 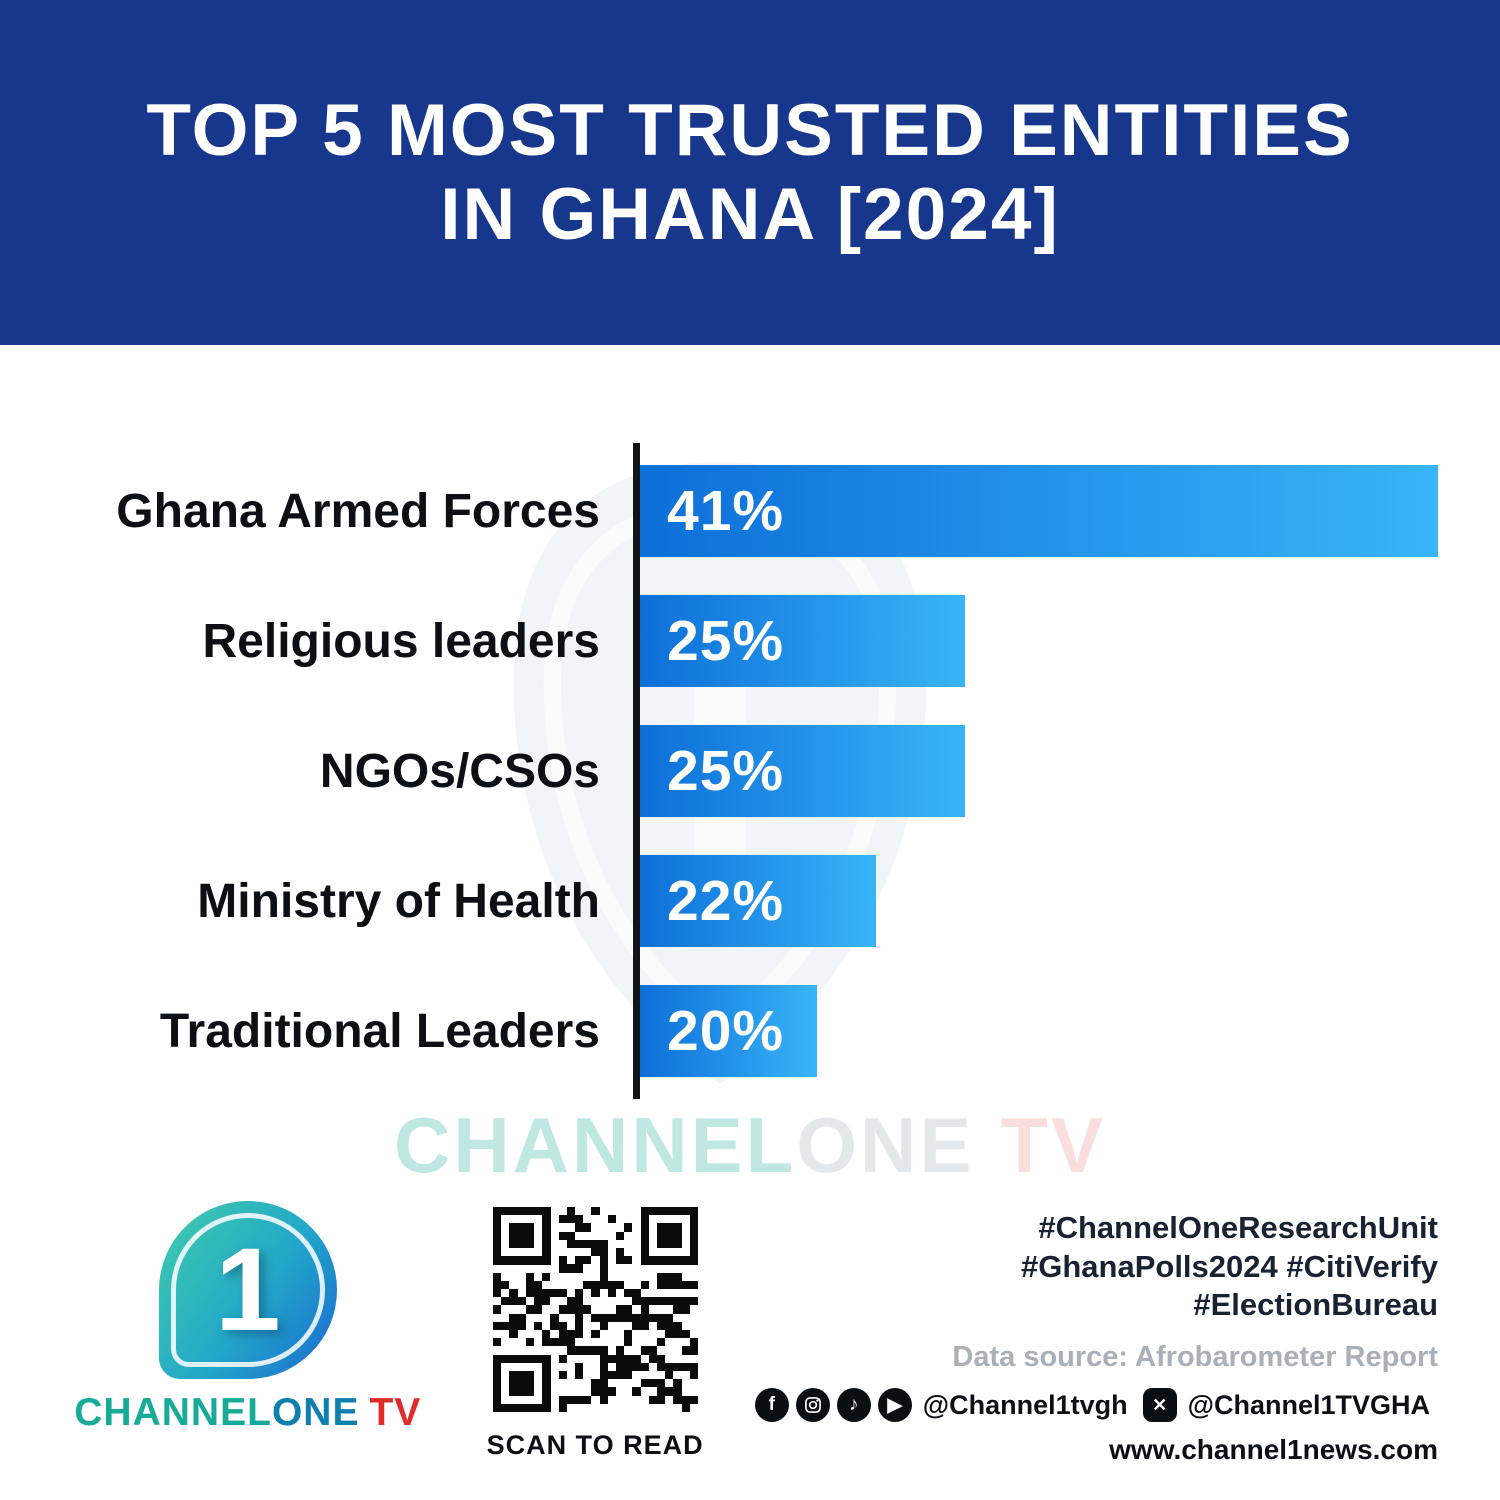 I want to click on tiktok-icon: ♪, so click(x=853, y=1405).